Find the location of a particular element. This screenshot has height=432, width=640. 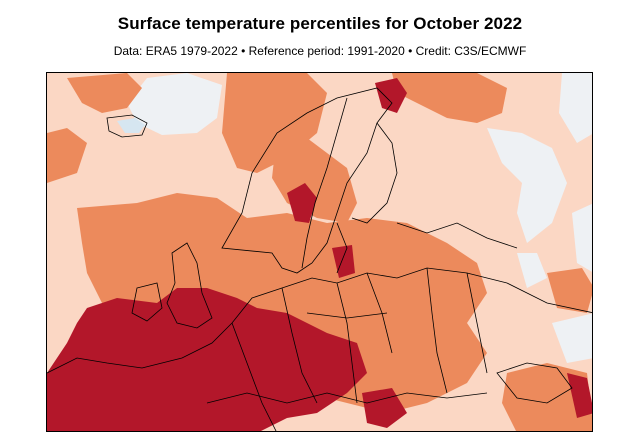

below-average-areas is located at coordinates (131, 125).